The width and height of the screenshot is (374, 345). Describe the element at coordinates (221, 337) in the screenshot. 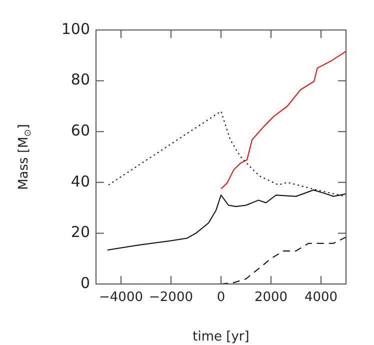

I see `x-axis-title: time [yr]` at that location.